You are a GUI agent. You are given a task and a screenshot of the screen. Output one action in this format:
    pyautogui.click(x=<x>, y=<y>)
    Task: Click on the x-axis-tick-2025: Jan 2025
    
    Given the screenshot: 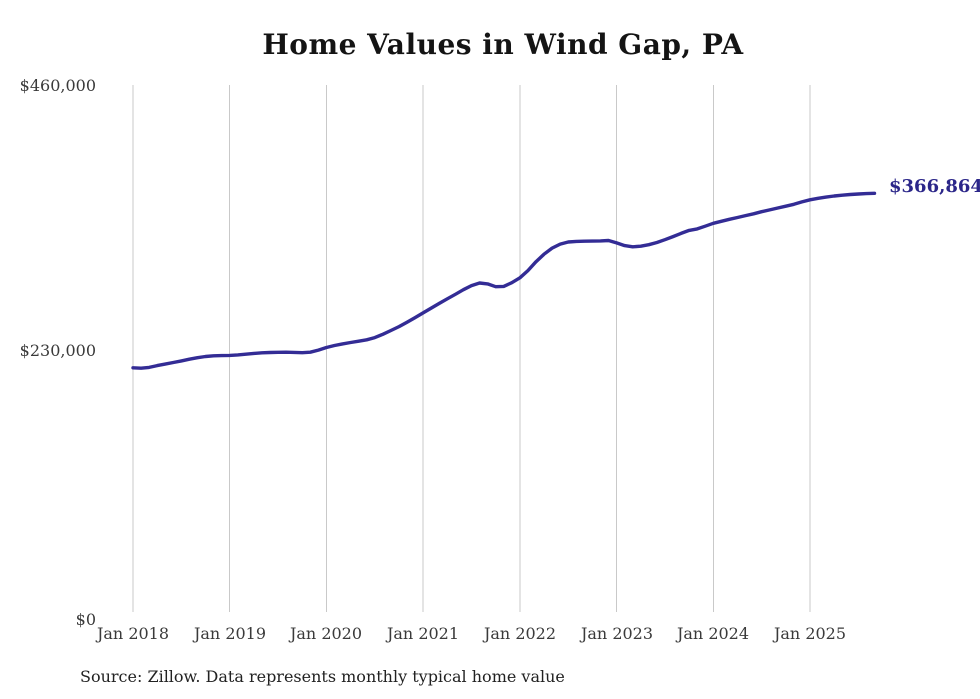 What is the action you would take?
    pyautogui.click(x=810, y=633)
    